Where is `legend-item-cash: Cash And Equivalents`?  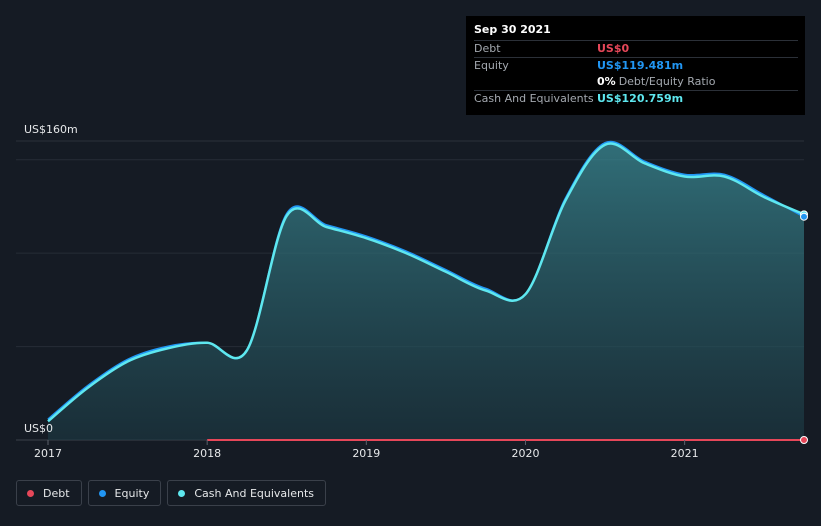 legend-item-cash: Cash And Equivalents is located at coordinates (246, 493).